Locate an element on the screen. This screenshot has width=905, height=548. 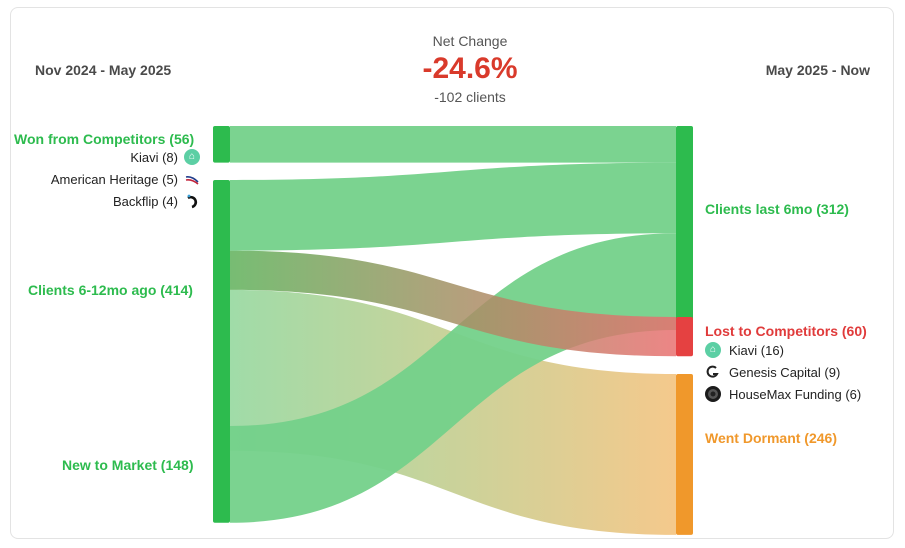
sankey-node-clients-last is located at coordinates (684, 228).